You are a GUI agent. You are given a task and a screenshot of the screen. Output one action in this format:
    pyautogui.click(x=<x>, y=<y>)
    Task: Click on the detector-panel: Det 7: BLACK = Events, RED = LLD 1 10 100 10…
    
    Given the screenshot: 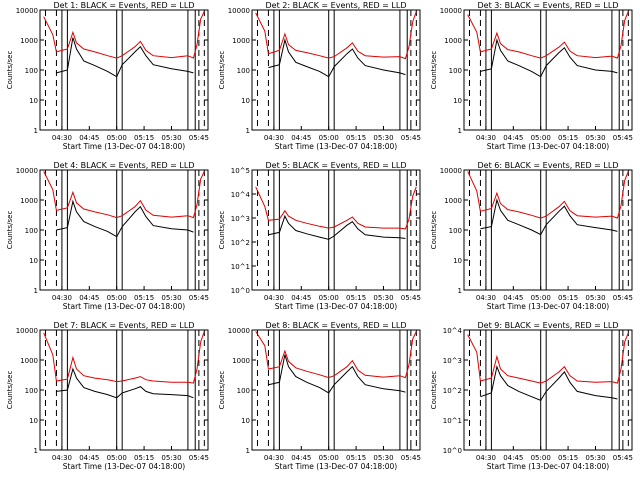 What is the action you would take?
    pyautogui.click(x=107, y=396)
    